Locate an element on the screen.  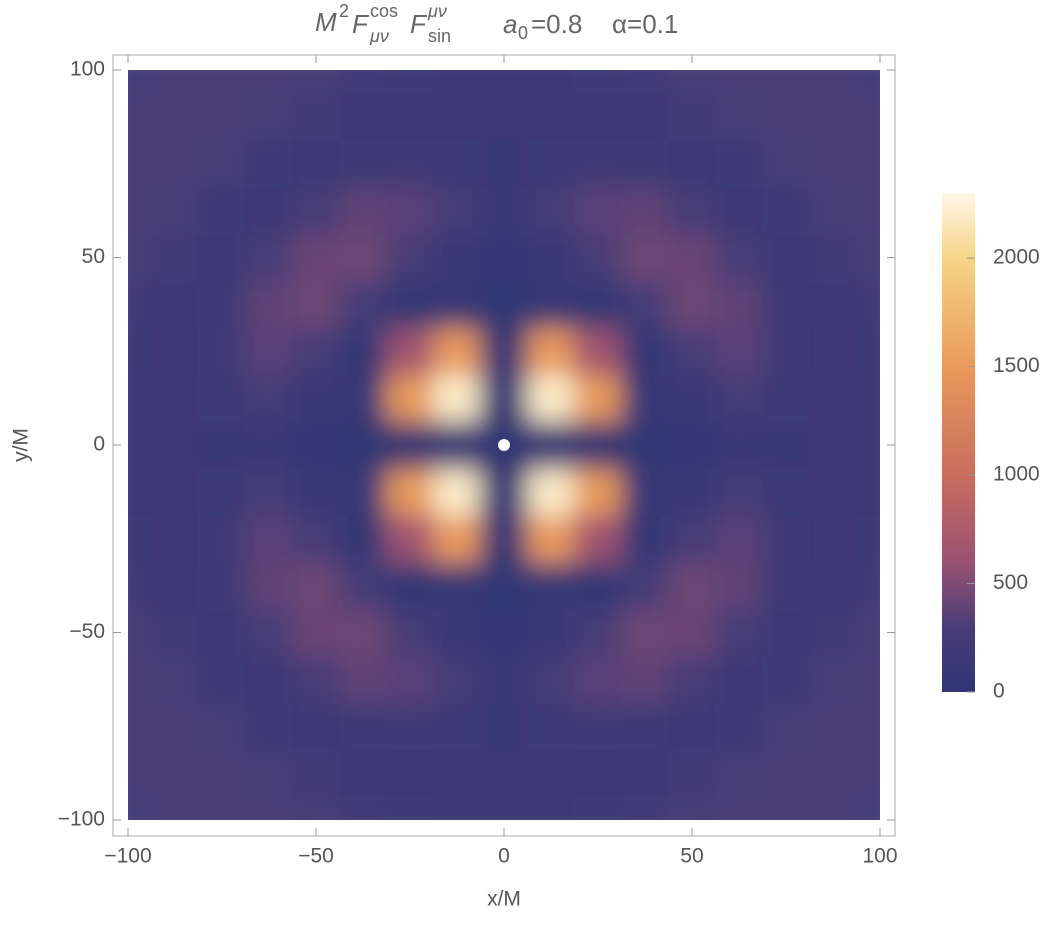
title: F is located at coordinates (361, 24).